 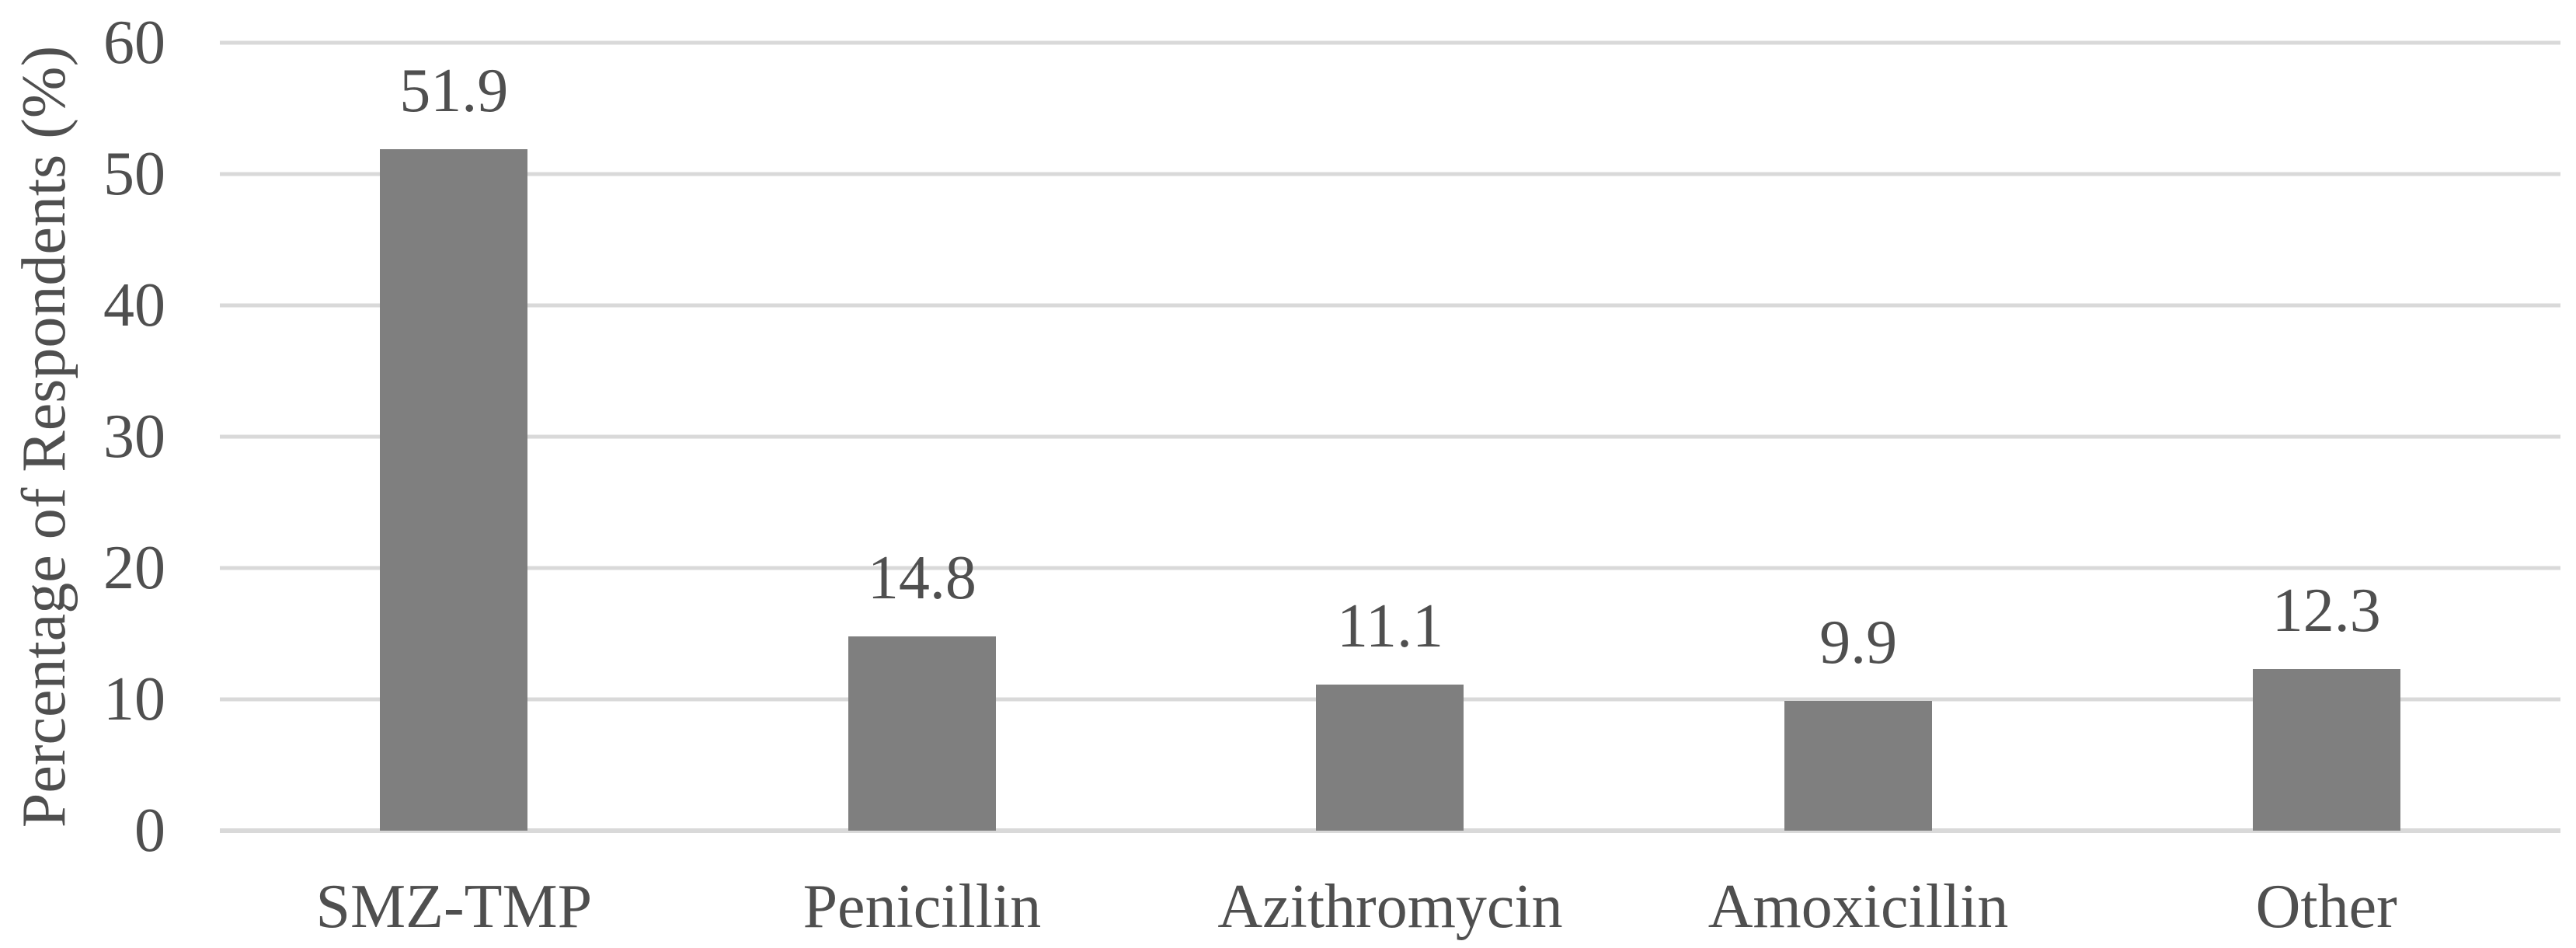 What do you see at coordinates (82, 437) in the screenshot?
I see `y-axis-tick-labels: 0 10 20 30 40 50 60` at bounding box center [82, 437].